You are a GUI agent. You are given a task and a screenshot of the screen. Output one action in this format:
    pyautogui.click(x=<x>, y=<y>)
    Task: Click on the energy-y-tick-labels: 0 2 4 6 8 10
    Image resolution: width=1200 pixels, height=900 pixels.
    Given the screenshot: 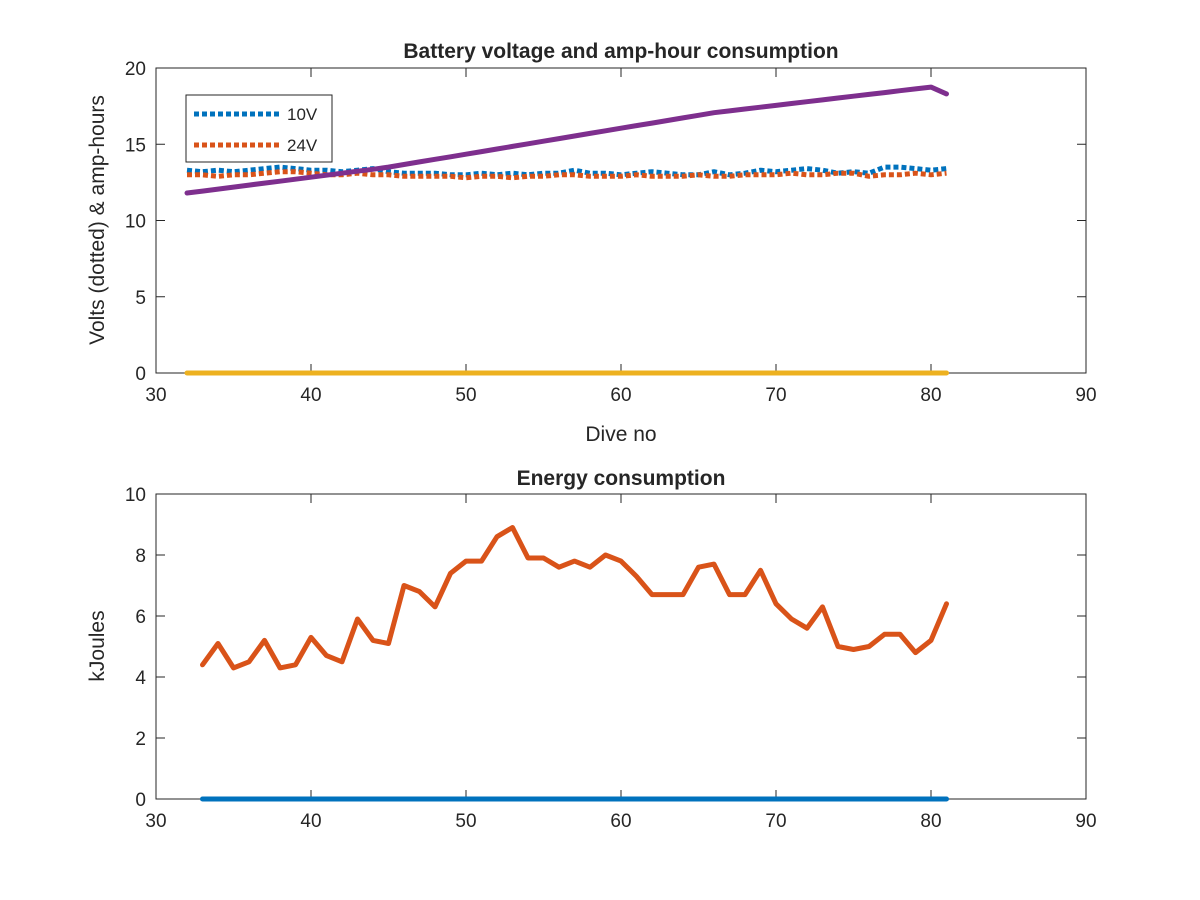 What is the action you would take?
    pyautogui.click(x=136, y=648)
    